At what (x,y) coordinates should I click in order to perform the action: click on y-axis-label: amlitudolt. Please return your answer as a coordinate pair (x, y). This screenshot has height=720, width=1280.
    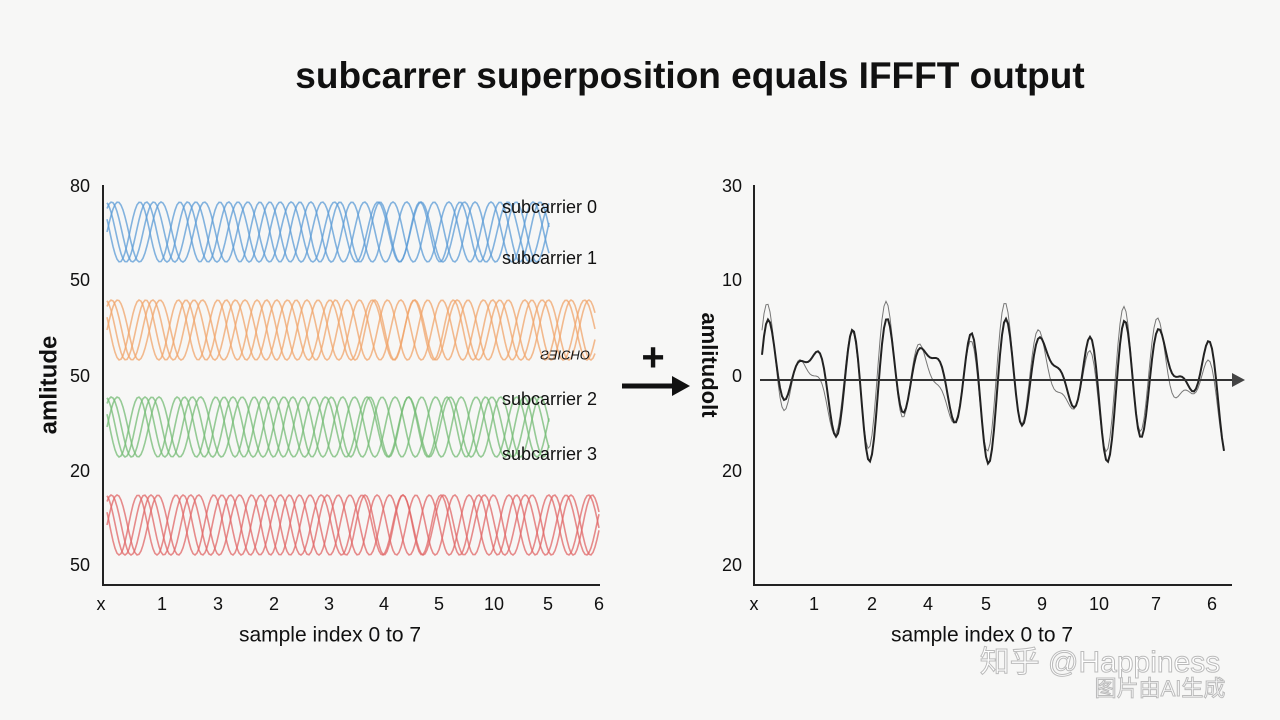
    Looking at the image, I should click on (709, 365).